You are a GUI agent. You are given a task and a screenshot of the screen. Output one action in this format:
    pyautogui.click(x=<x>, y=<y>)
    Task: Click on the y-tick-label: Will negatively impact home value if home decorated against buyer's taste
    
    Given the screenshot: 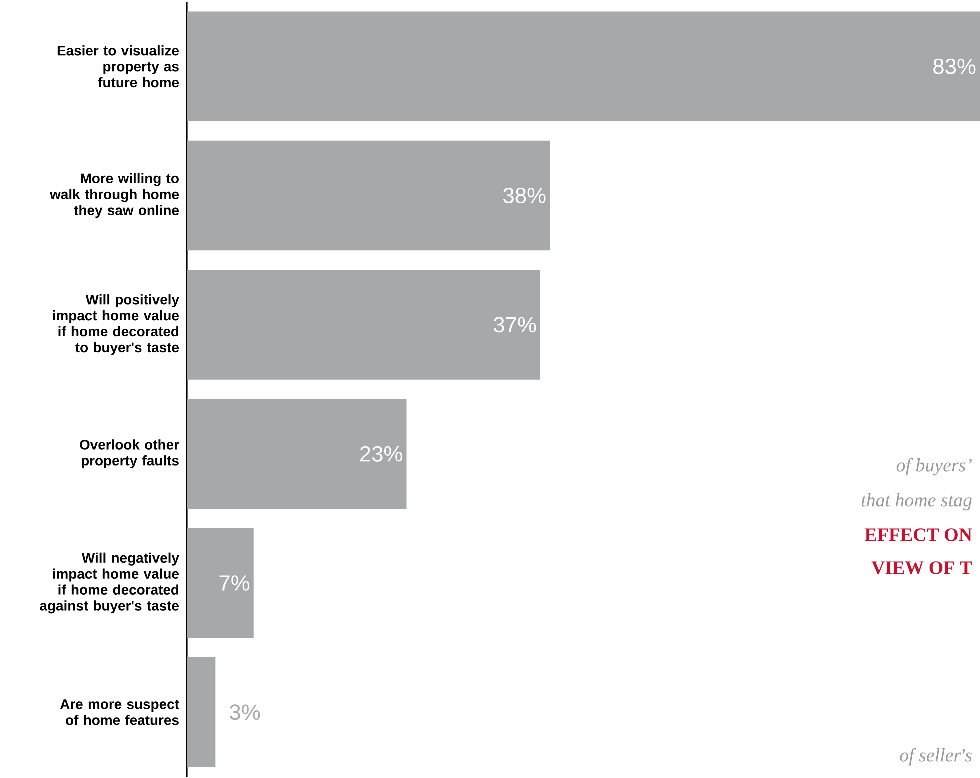 What is the action you would take?
    pyautogui.click(x=110, y=583)
    